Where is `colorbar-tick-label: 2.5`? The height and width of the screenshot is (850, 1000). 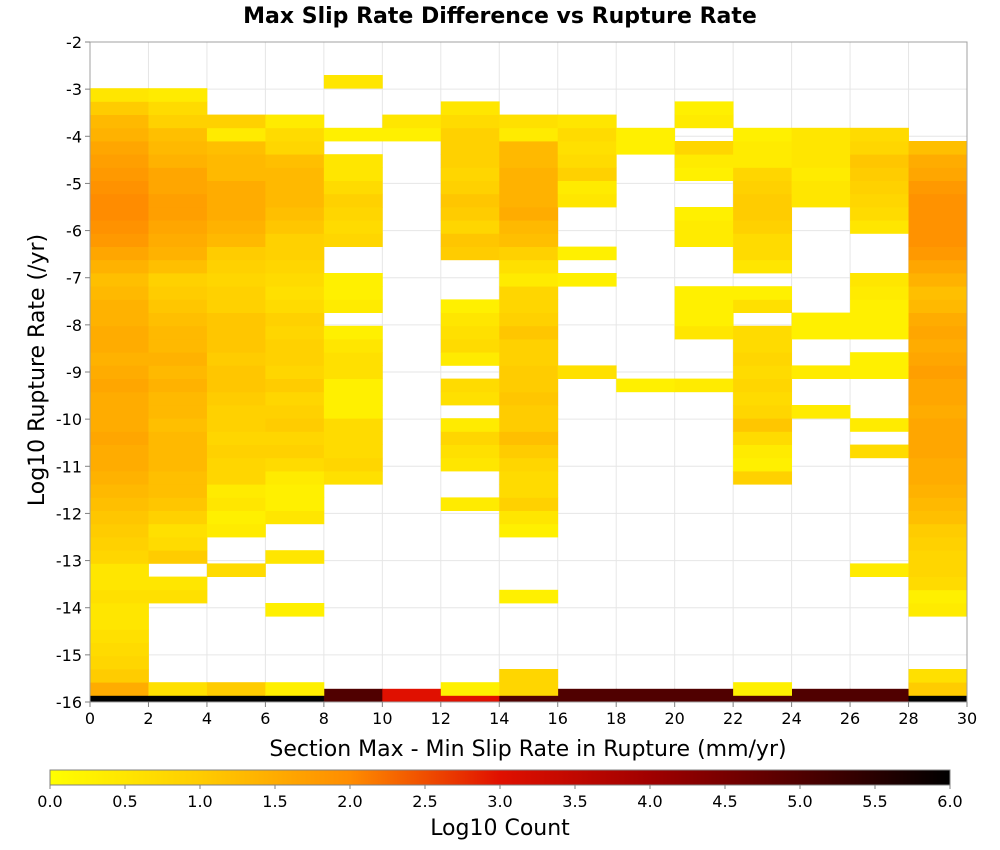
colorbar-tick-label: 2.5 is located at coordinates (424, 801).